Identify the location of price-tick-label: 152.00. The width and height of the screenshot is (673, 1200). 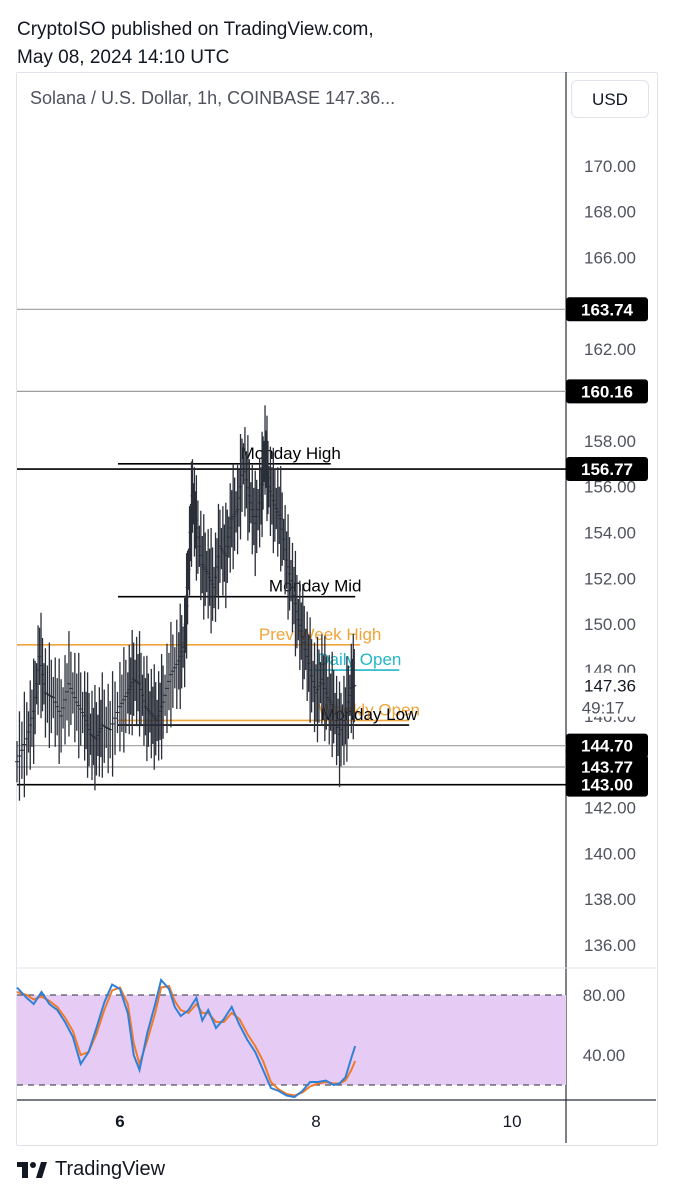
(610, 578).